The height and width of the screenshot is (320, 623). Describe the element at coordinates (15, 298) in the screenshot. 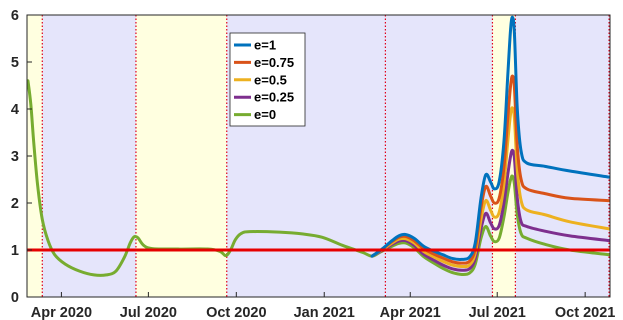

I see `y-tick-label: 0` at that location.